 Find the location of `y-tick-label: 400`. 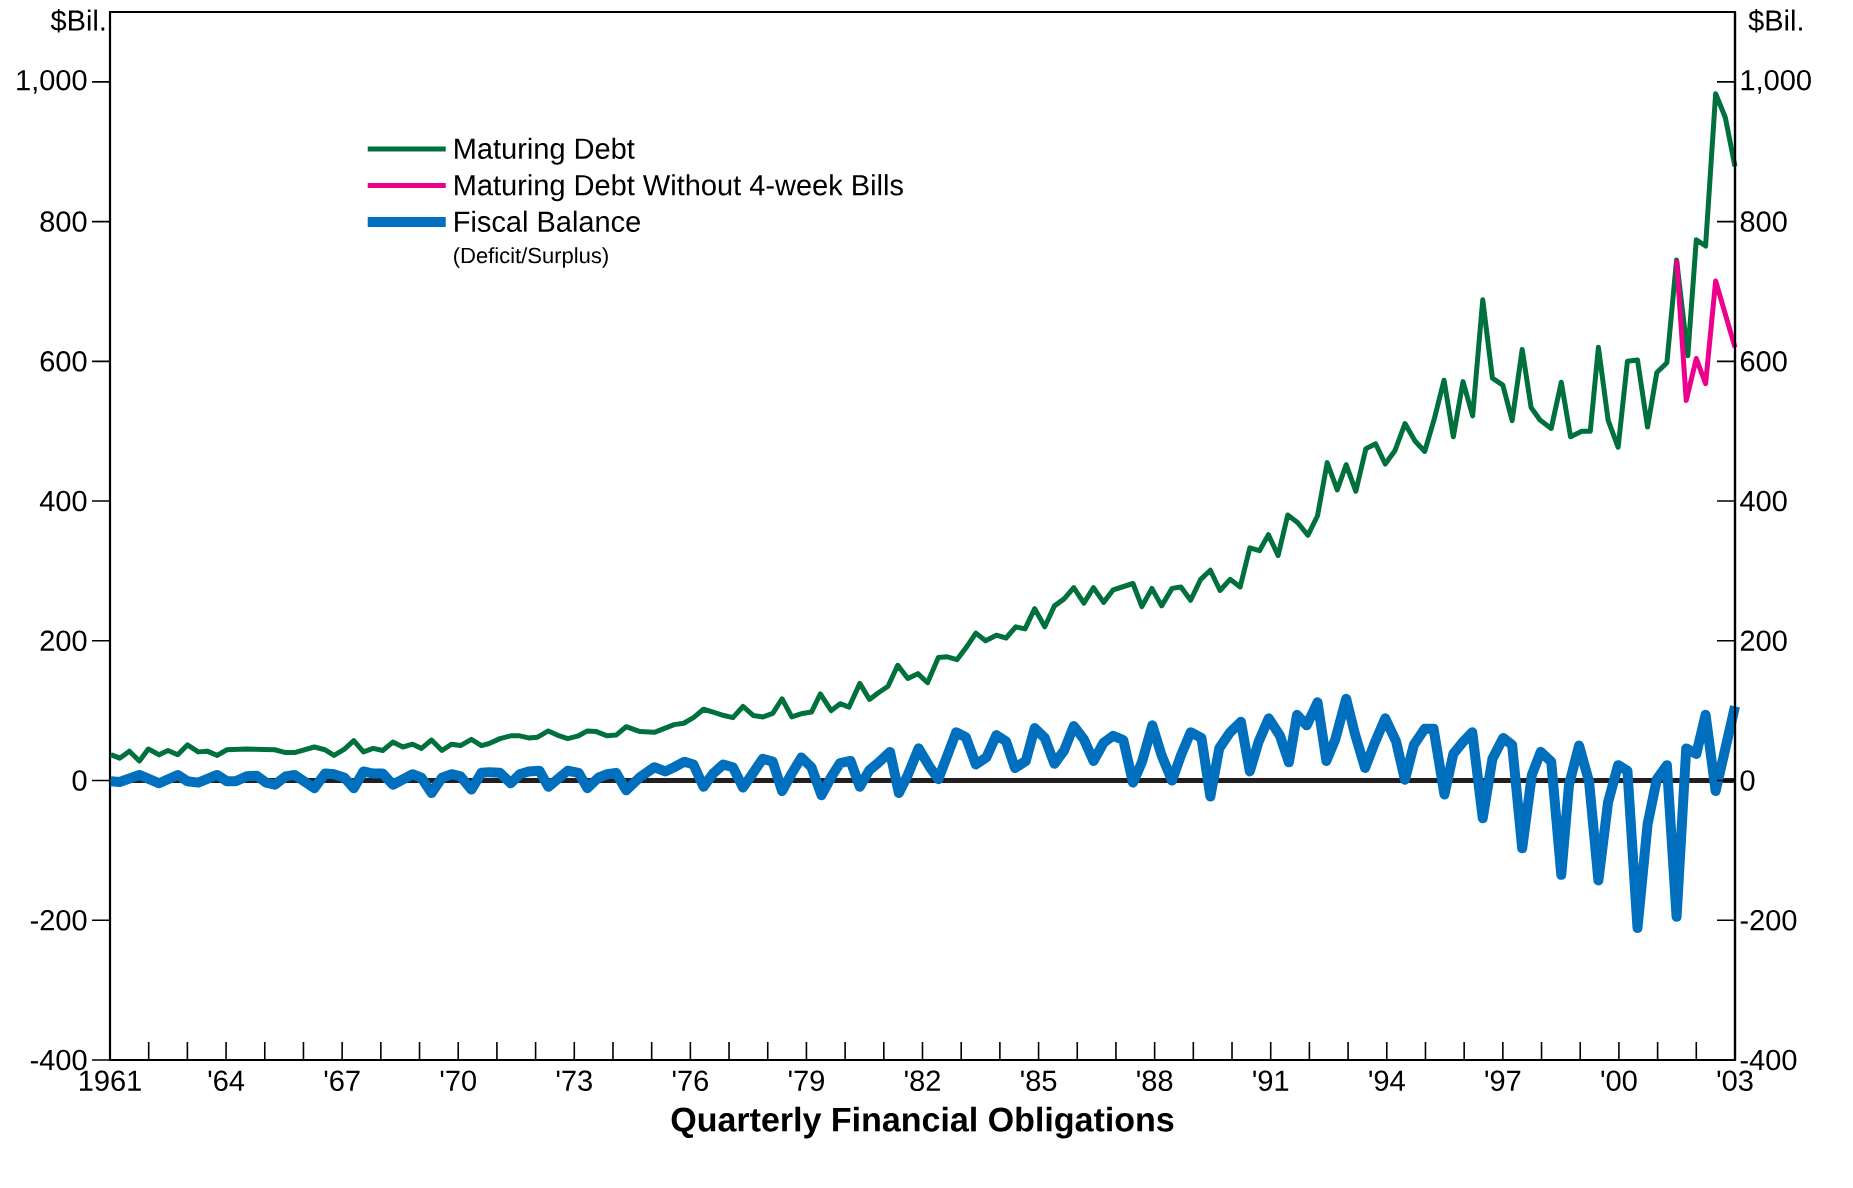

y-tick-label: 400 is located at coordinates (63, 501).